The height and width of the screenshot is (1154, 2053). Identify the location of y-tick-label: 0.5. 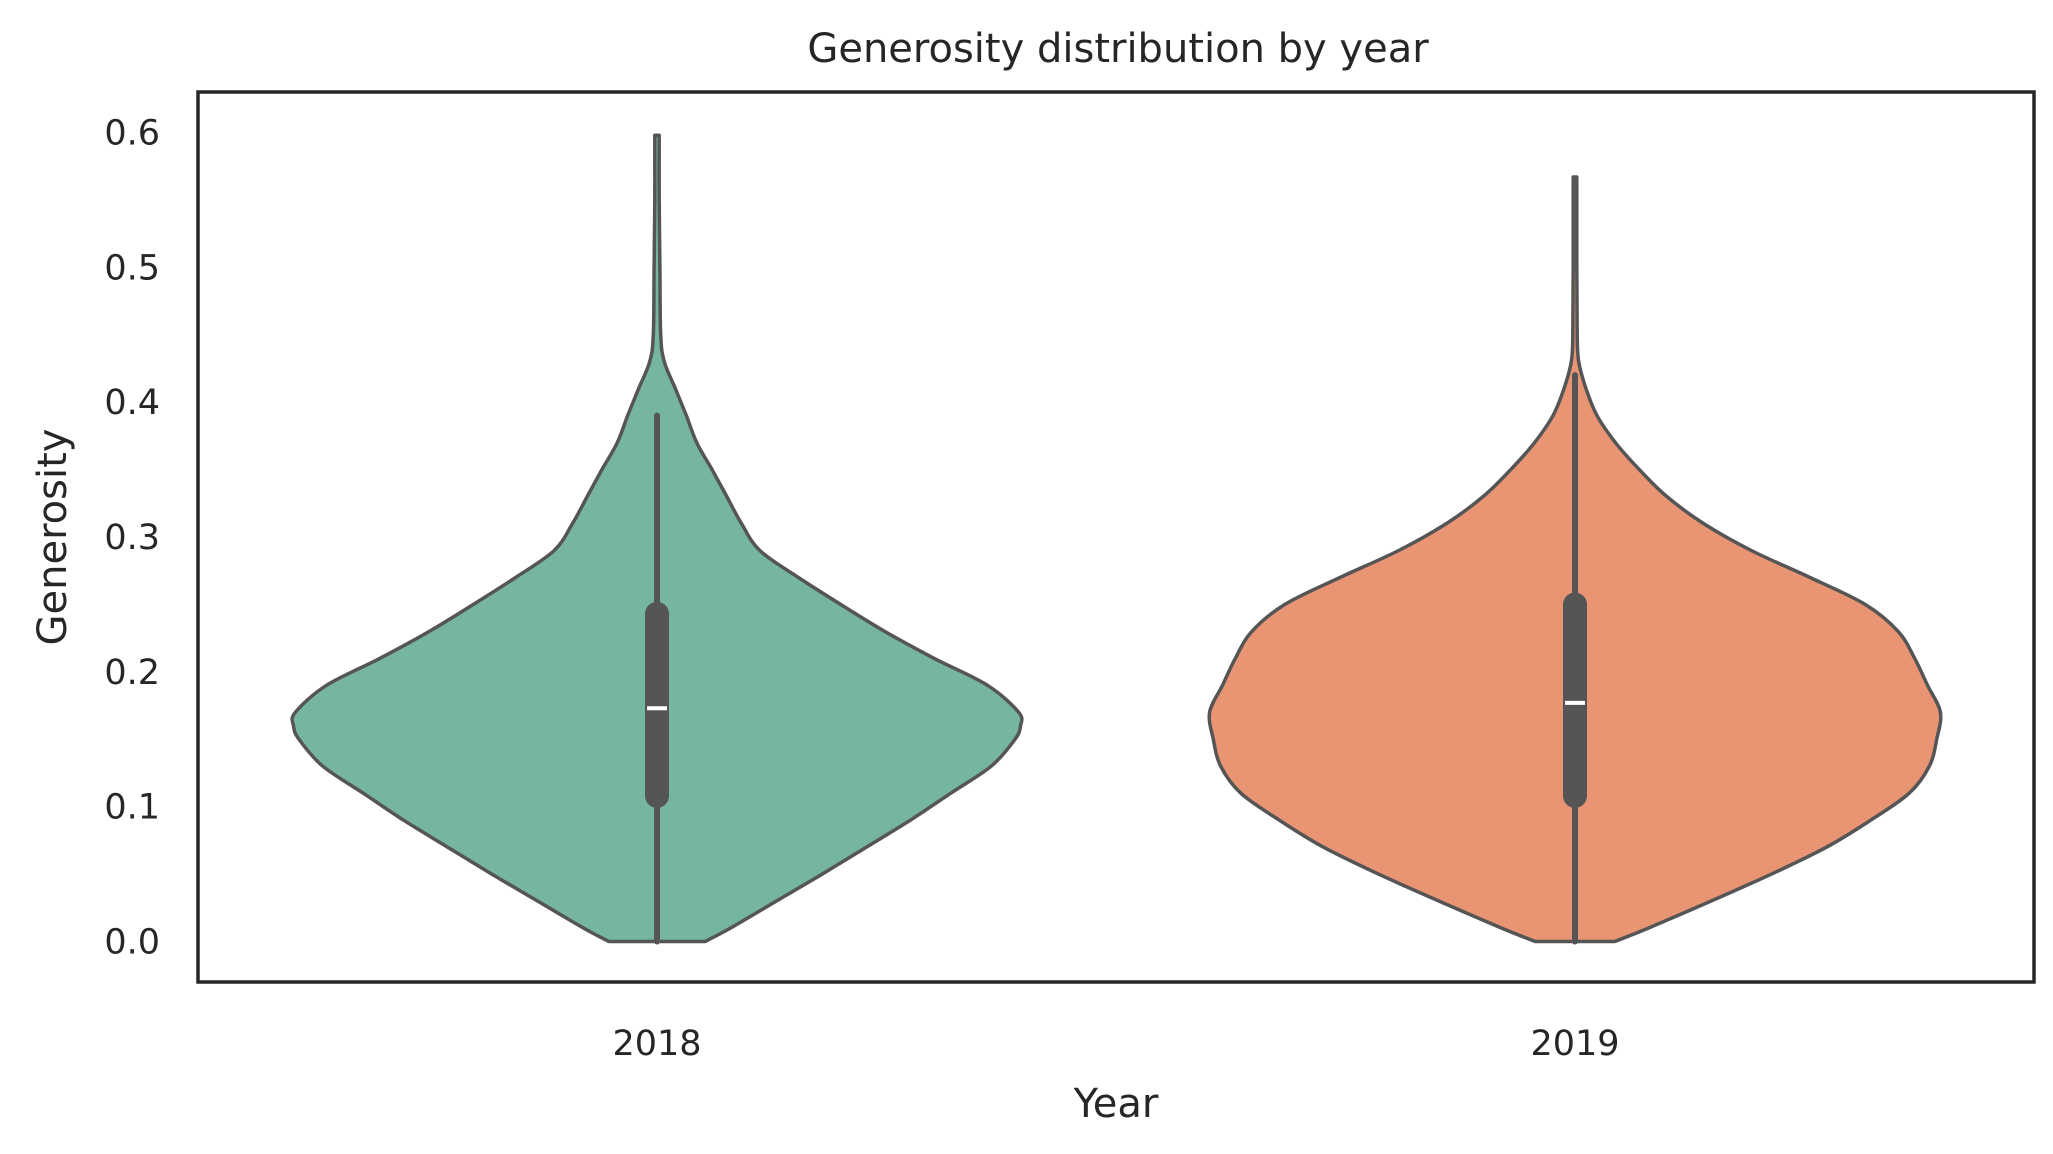
(132, 268).